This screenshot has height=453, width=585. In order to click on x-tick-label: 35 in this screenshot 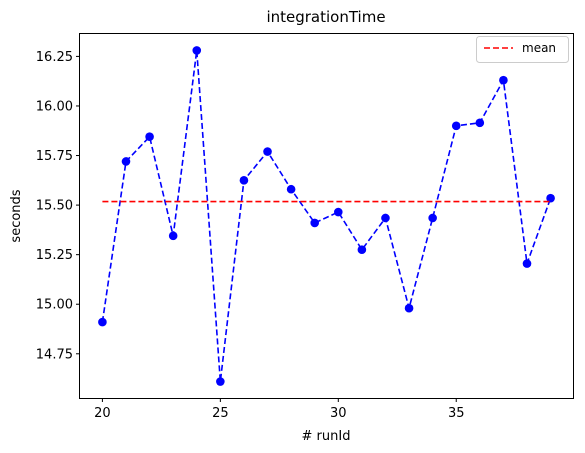, I will do `click(456, 413)`.